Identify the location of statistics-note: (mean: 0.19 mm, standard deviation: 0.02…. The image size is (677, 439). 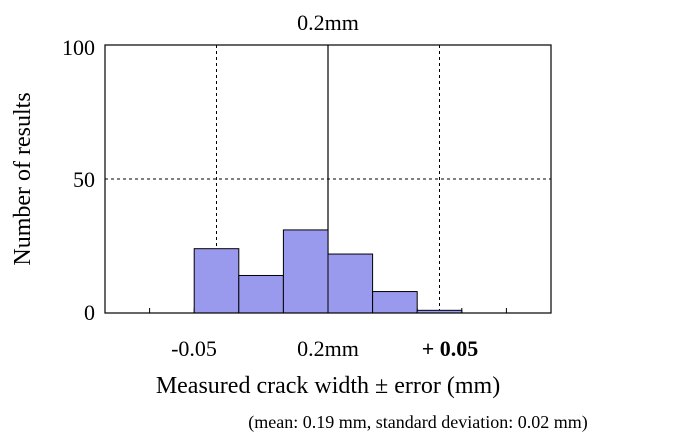
(417, 422).